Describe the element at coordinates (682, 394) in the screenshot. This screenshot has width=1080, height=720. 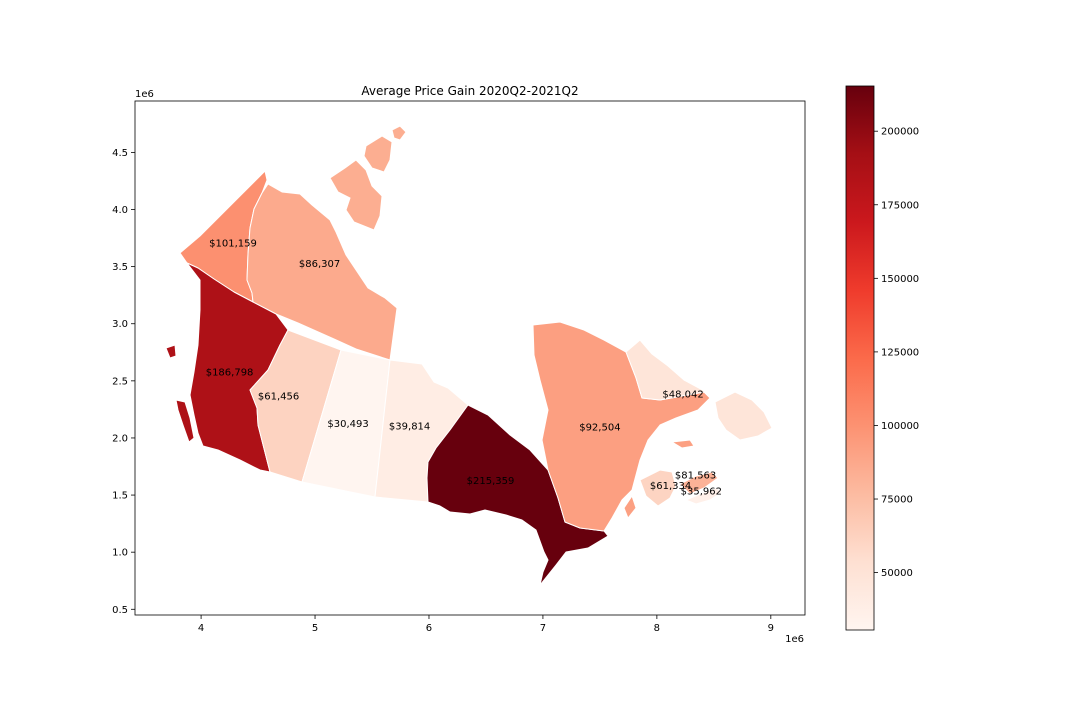
I see `region-label: $48,042` at that location.